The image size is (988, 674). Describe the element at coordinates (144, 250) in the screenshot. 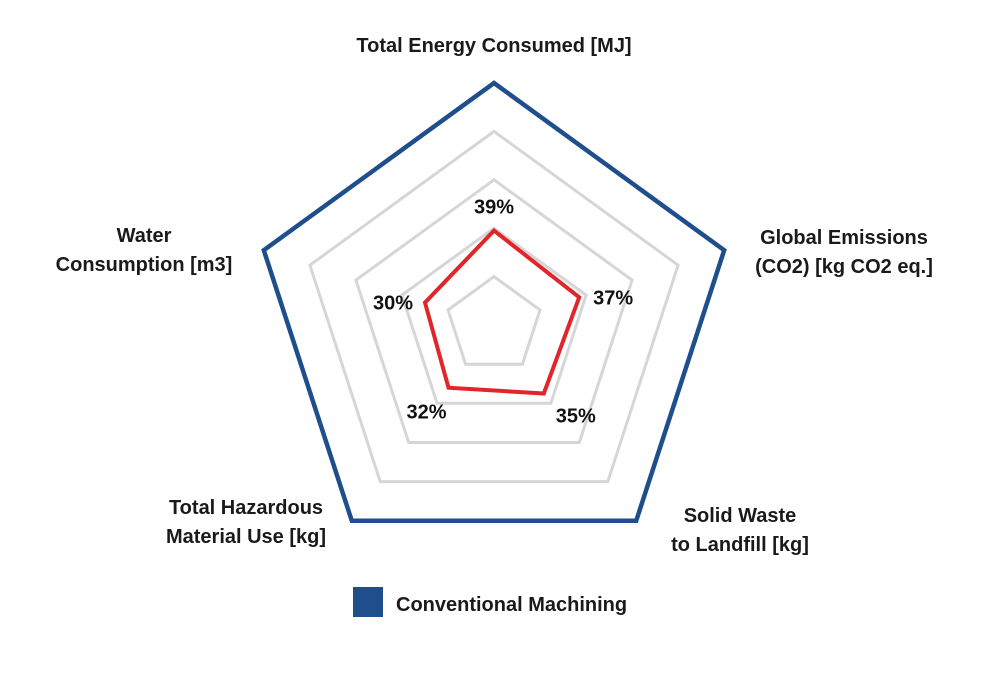

I see `axis-label-5: Water Consumption [m3]` at that location.